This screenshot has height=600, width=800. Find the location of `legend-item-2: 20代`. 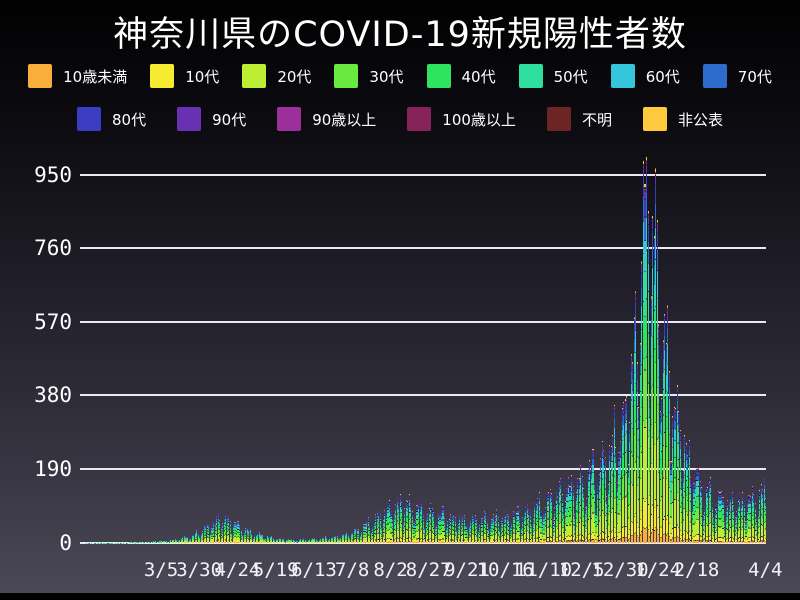

legend-item-2: 20代 is located at coordinates (276, 76).